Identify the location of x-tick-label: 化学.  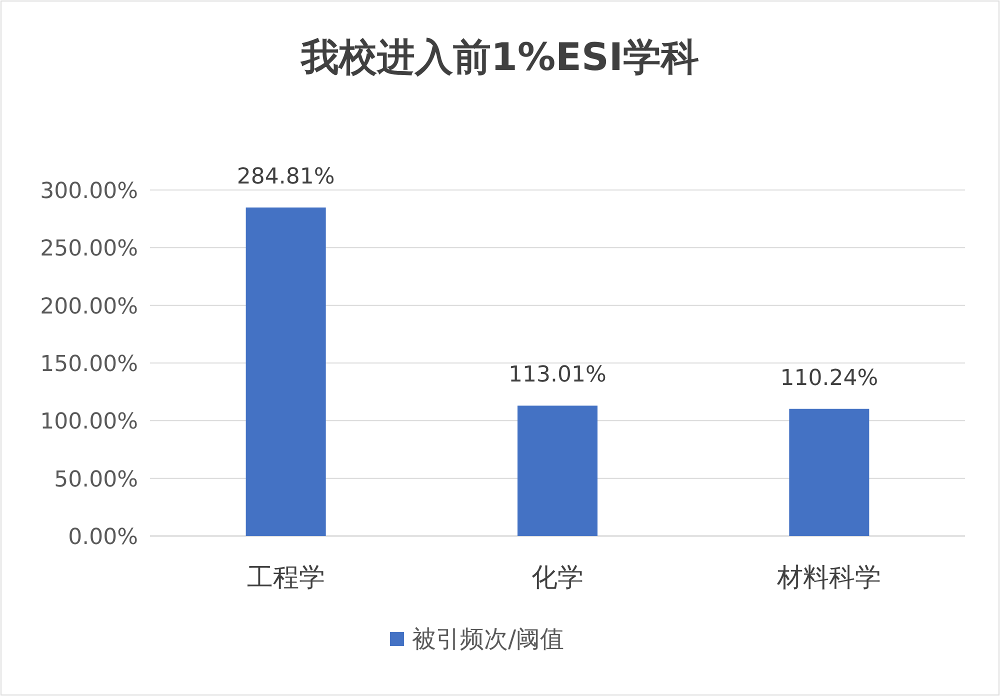
(558, 578).